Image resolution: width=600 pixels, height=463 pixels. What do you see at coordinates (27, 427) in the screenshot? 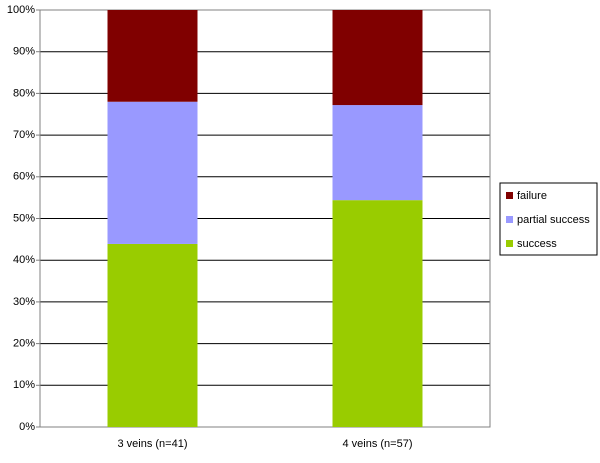
I see `y-tick-label: 0%` at bounding box center [27, 427].